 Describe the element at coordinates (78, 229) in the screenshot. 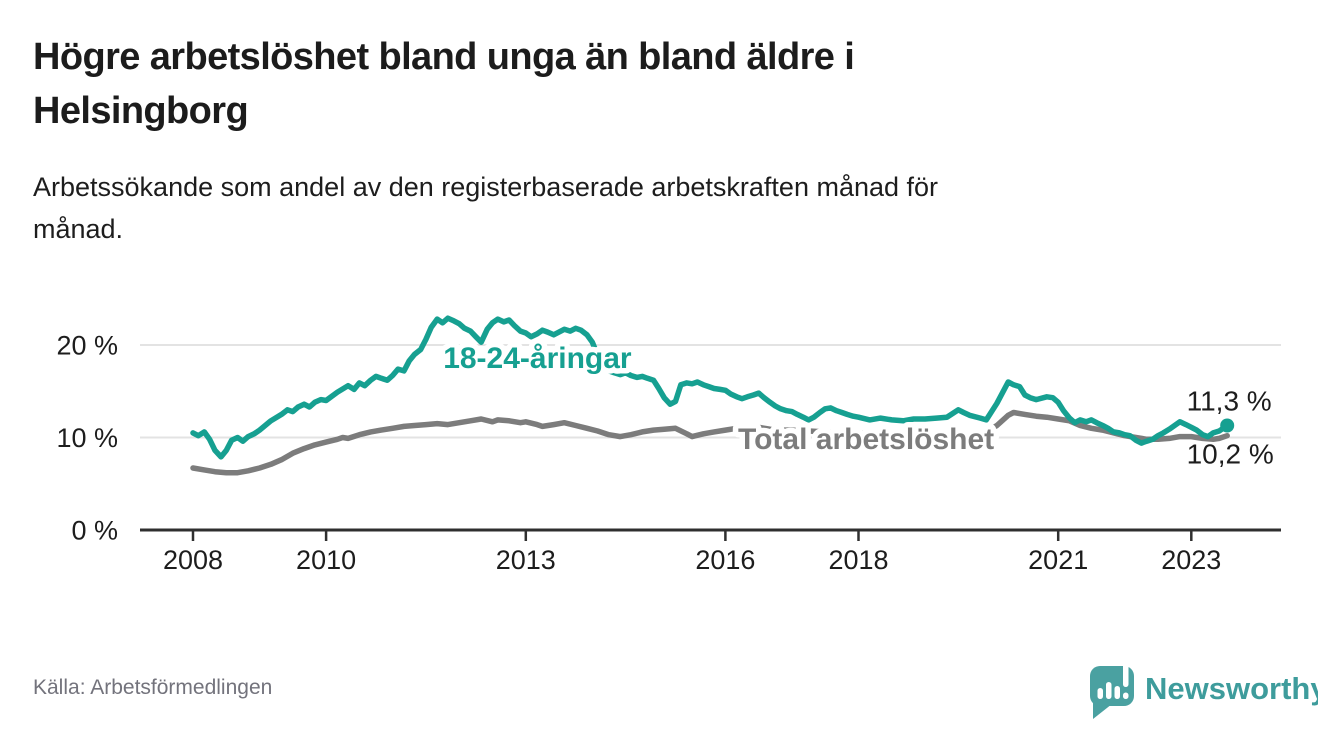

I see `chart-subtitle-line2: månad.` at that location.